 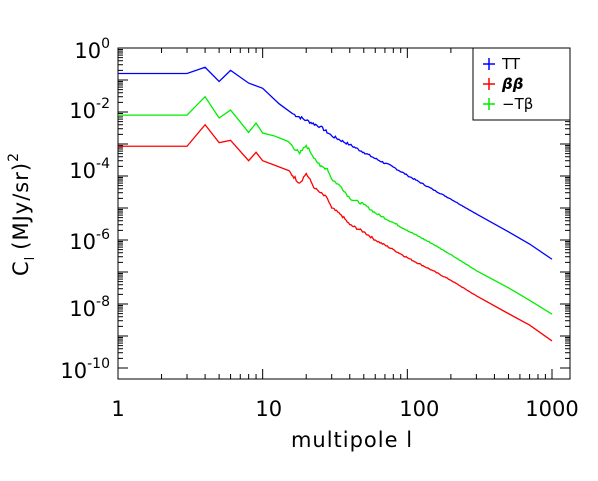 I want to click on legend-item: −Tβ, so click(x=508, y=104).